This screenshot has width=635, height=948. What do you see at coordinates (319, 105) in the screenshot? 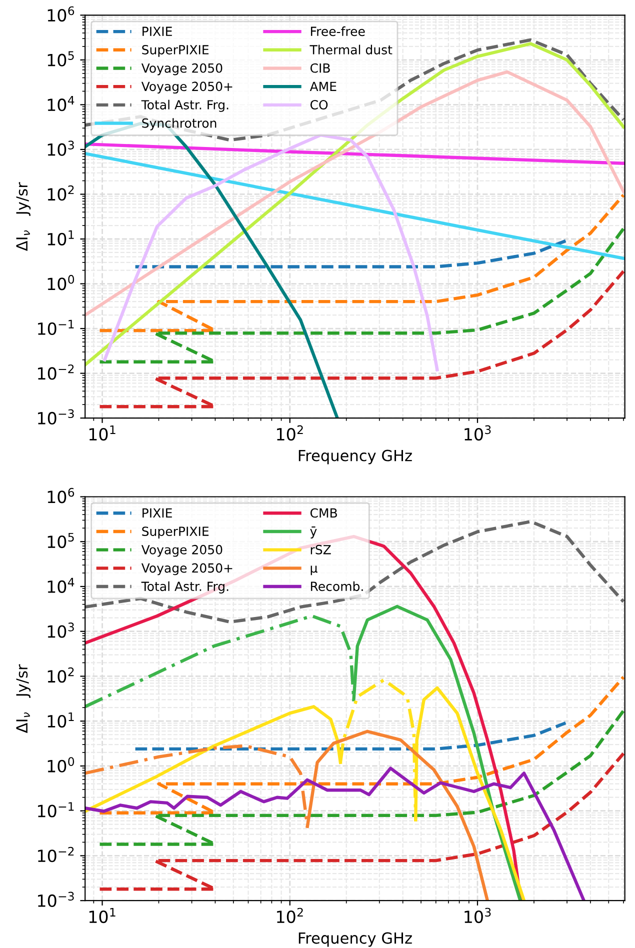
I see `legend-label: CO` at bounding box center [319, 105].